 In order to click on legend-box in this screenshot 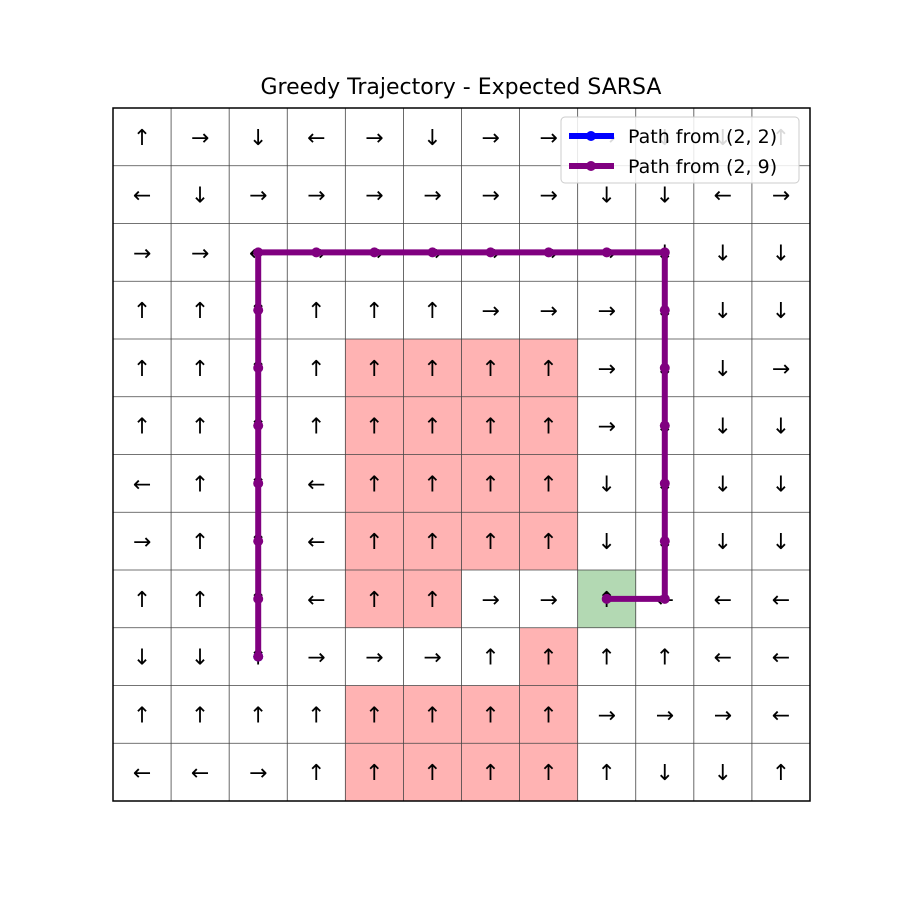, I will do `click(680, 150)`.